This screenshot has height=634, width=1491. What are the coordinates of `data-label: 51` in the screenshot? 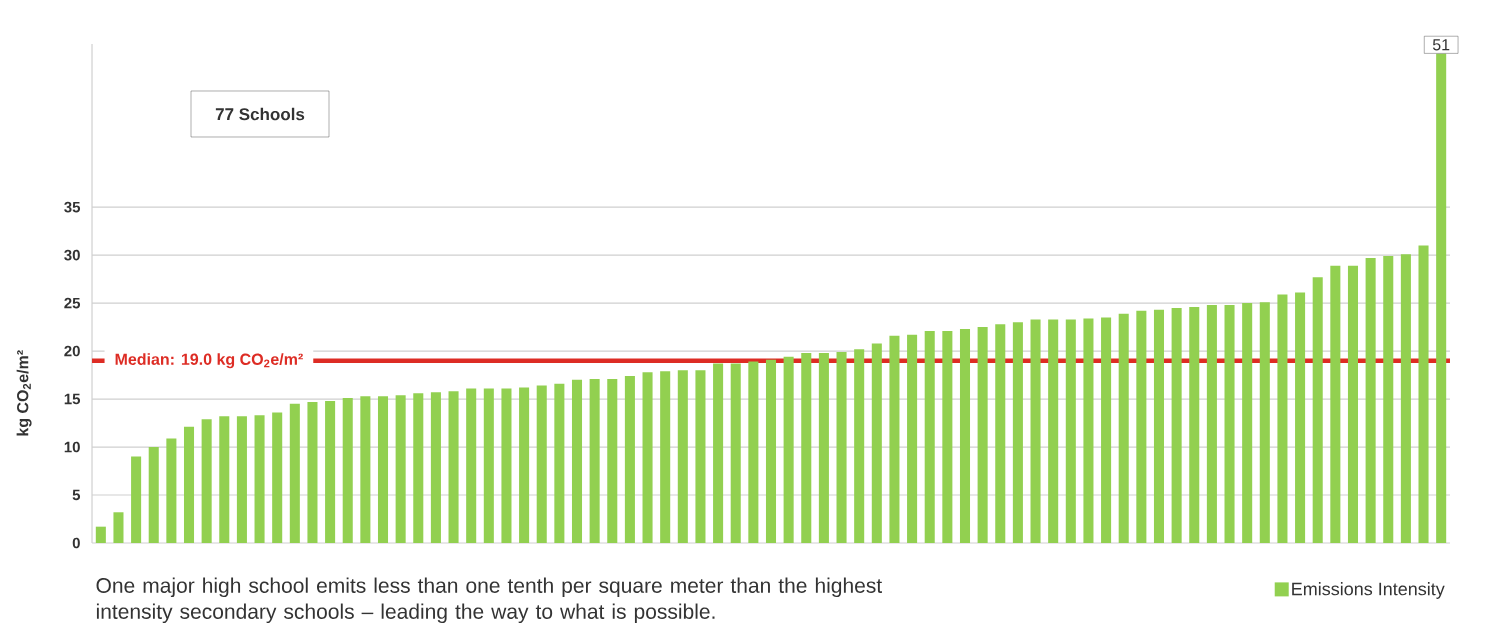 It's located at (1441, 45).